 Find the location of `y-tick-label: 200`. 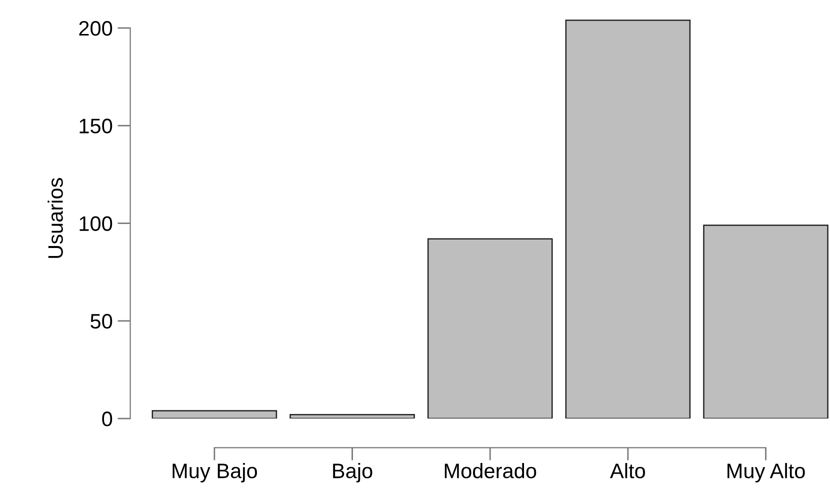

y-tick-label: 200 is located at coordinates (95, 28).